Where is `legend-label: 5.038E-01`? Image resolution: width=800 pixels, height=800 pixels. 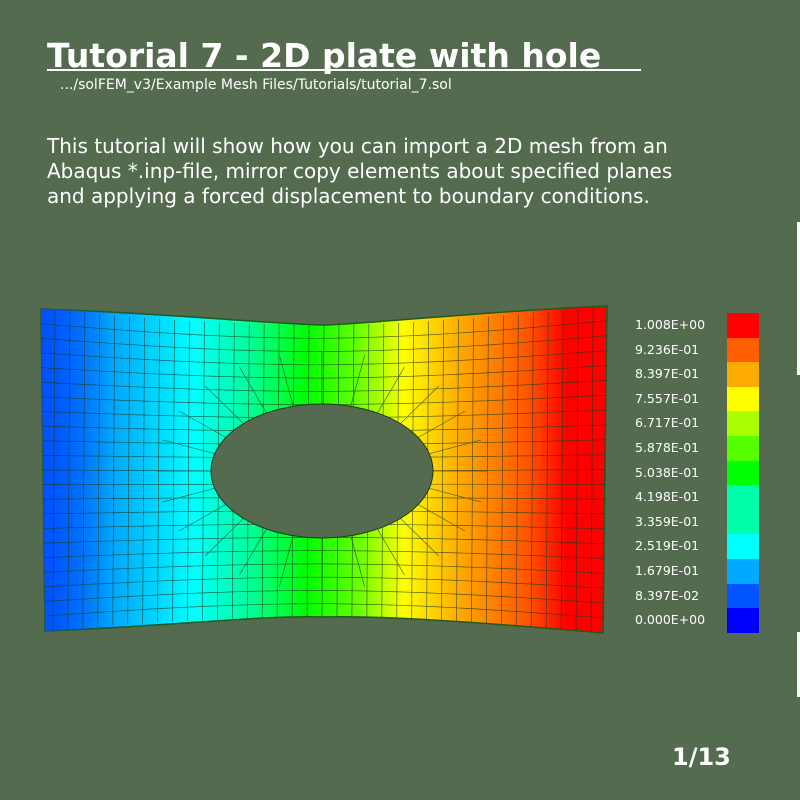
legend-label: 5.038E-01 is located at coordinates (667, 472).